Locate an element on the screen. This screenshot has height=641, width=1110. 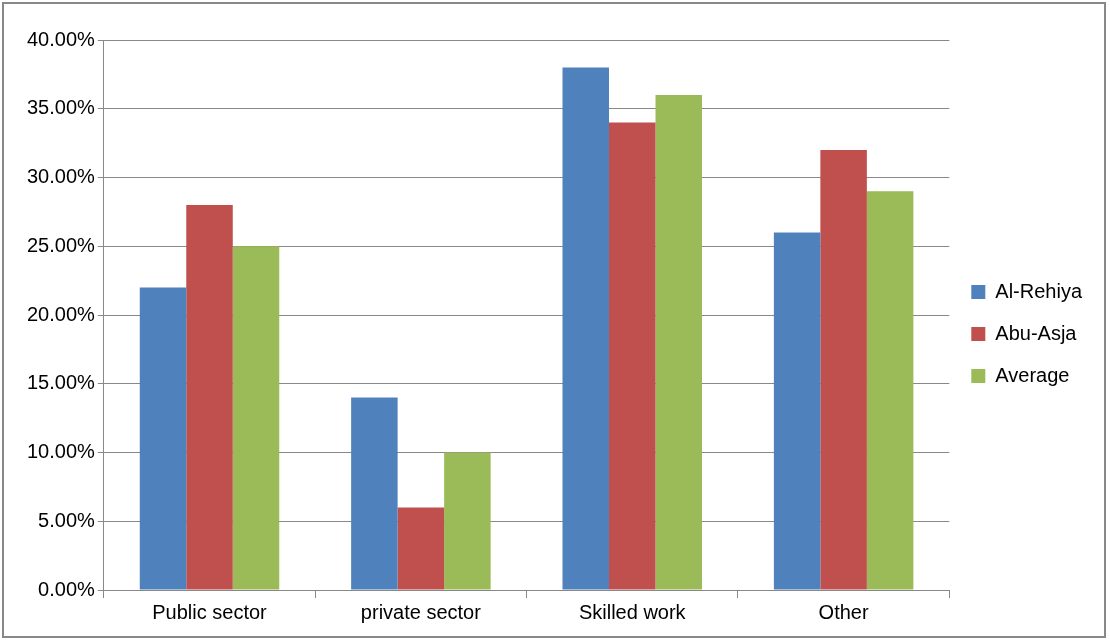
y-tick-label: 30.00% is located at coordinates (61, 176).